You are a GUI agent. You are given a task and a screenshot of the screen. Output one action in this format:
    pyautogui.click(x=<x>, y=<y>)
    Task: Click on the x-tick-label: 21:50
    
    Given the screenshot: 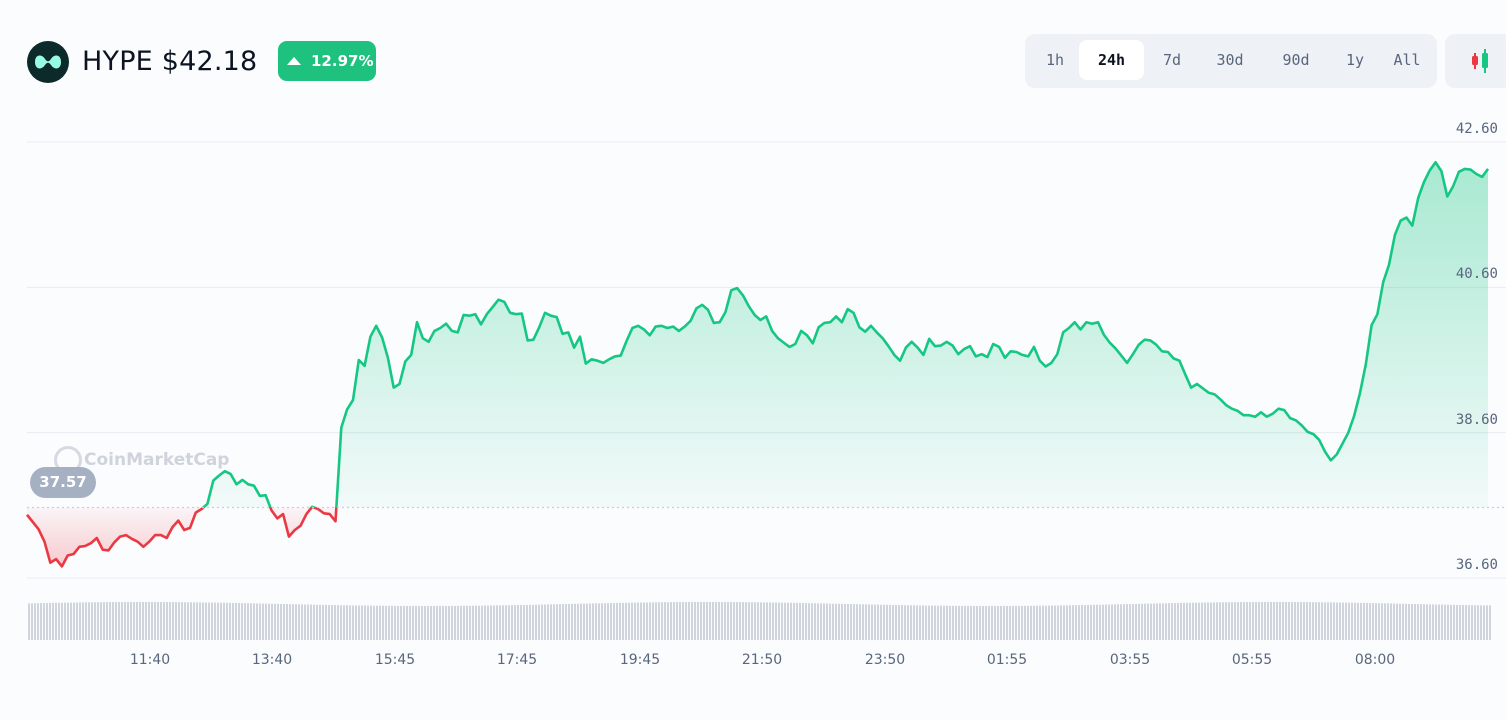 What is the action you would take?
    pyautogui.click(x=762, y=660)
    